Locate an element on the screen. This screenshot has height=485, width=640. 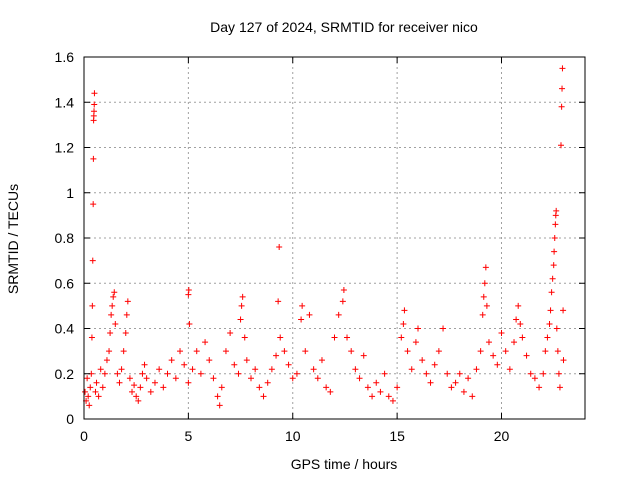
x-axis-label: GPS time / hours is located at coordinates (344, 464).